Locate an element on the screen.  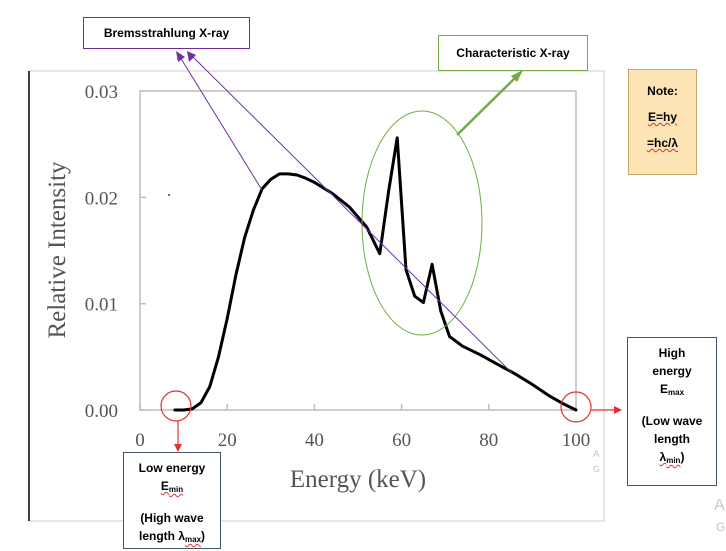
high-energy-box: High energy Emax (Low wave length λmin) is located at coordinates (672, 411).